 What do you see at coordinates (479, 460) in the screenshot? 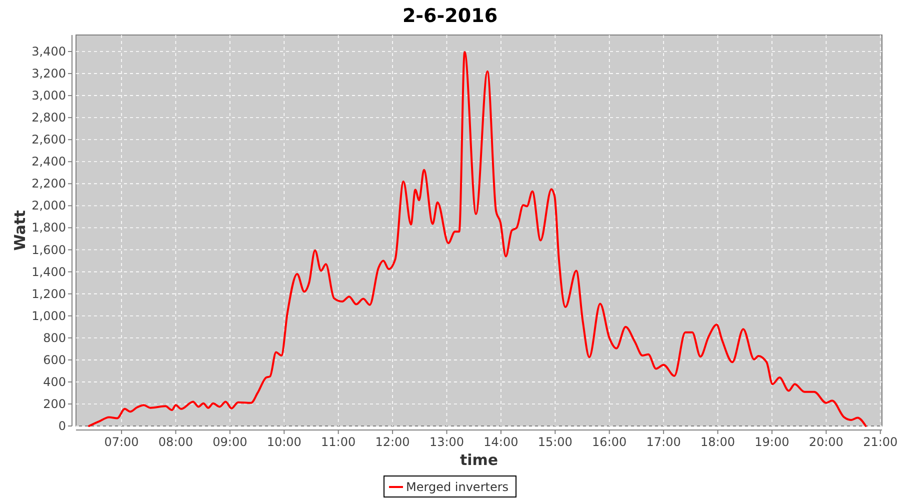
I see `x-axis-title: time` at bounding box center [479, 460].